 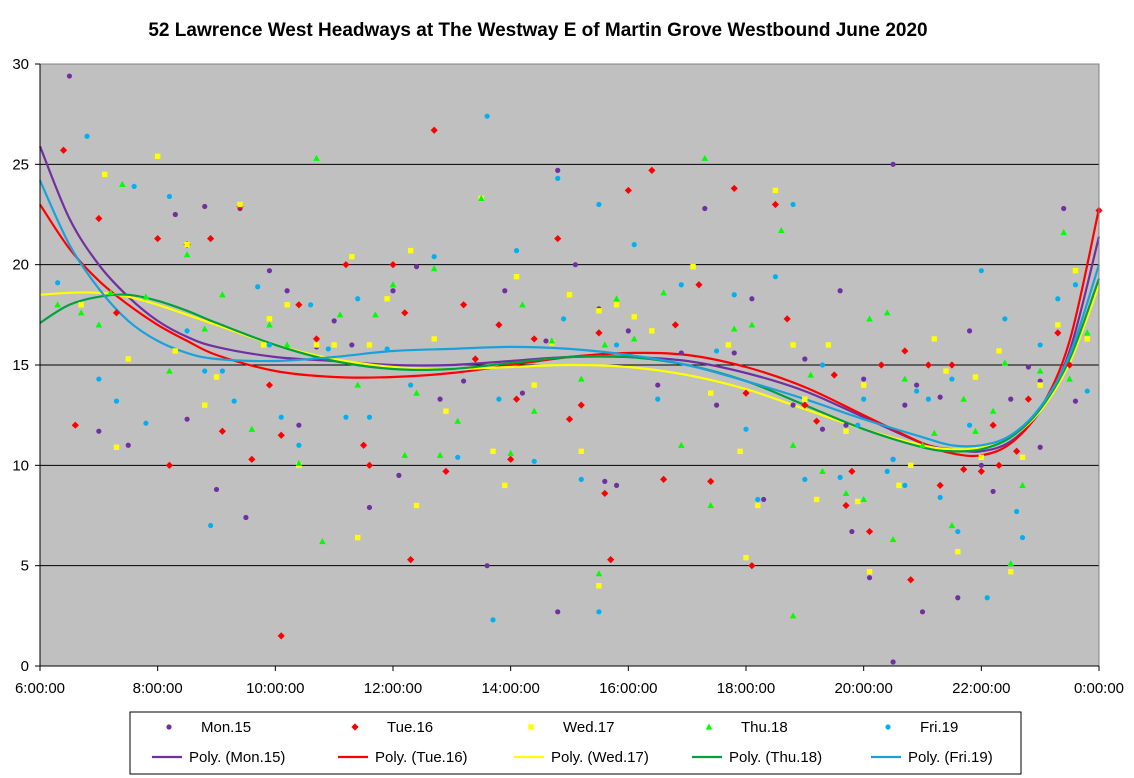 What do you see at coordinates (40, 688) in the screenshot?
I see `x-tick-label: 6:00:00` at bounding box center [40, 688].